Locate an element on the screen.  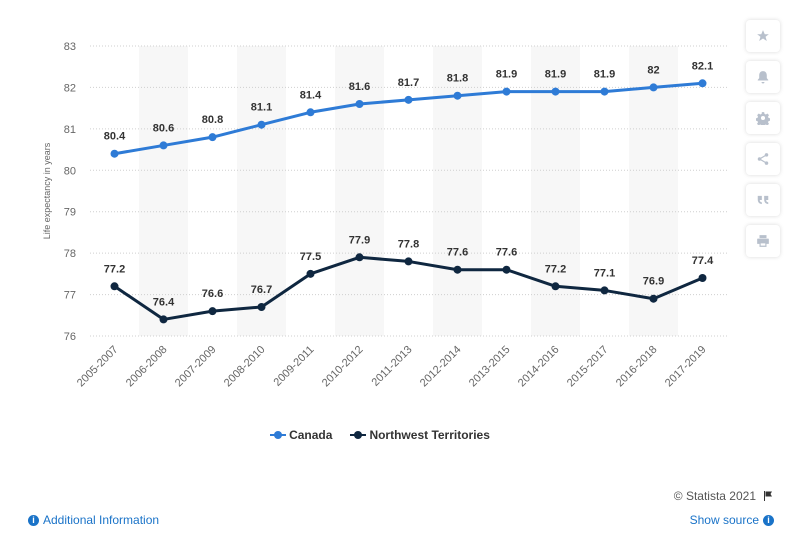
x-tick-label: 2017-2019 is located at coordinates (686, 367).